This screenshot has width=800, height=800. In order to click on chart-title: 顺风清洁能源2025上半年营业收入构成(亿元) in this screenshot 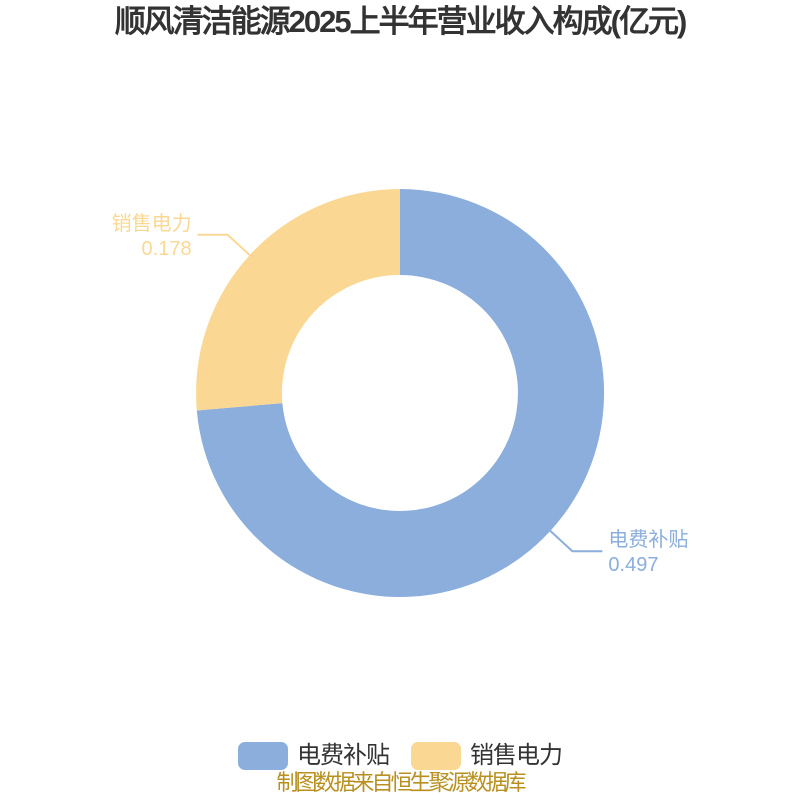, I will do `click(401, 21)`.